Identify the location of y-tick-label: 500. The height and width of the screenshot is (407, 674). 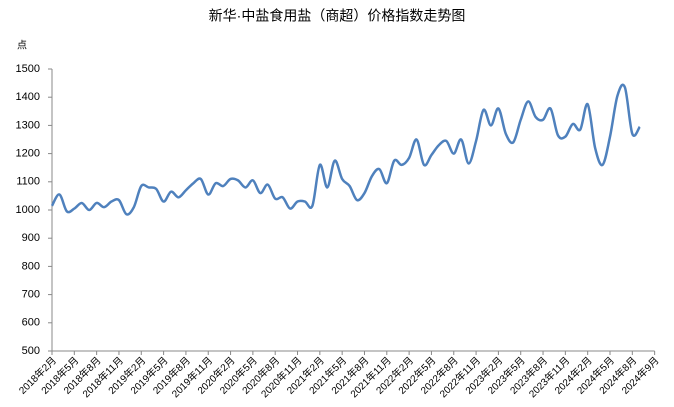
(31, 351).